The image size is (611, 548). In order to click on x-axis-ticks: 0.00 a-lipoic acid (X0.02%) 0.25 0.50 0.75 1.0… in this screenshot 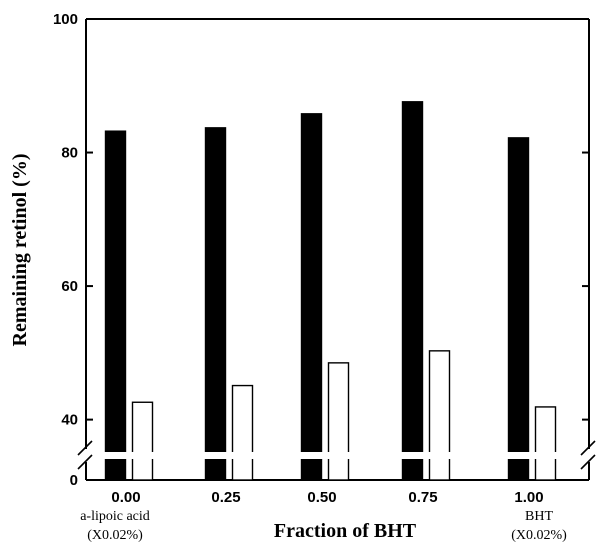, I will do `click(323, 516)`.